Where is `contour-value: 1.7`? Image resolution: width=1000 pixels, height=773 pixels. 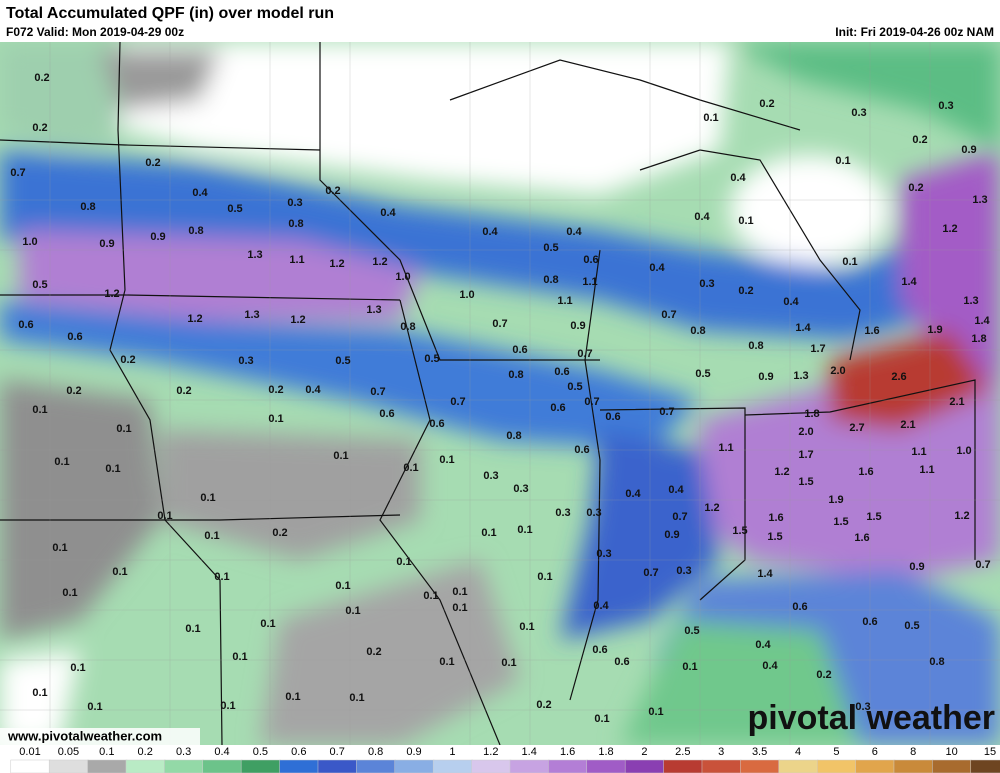 contour-value: 1.7 is located at coordinates (805, 455).